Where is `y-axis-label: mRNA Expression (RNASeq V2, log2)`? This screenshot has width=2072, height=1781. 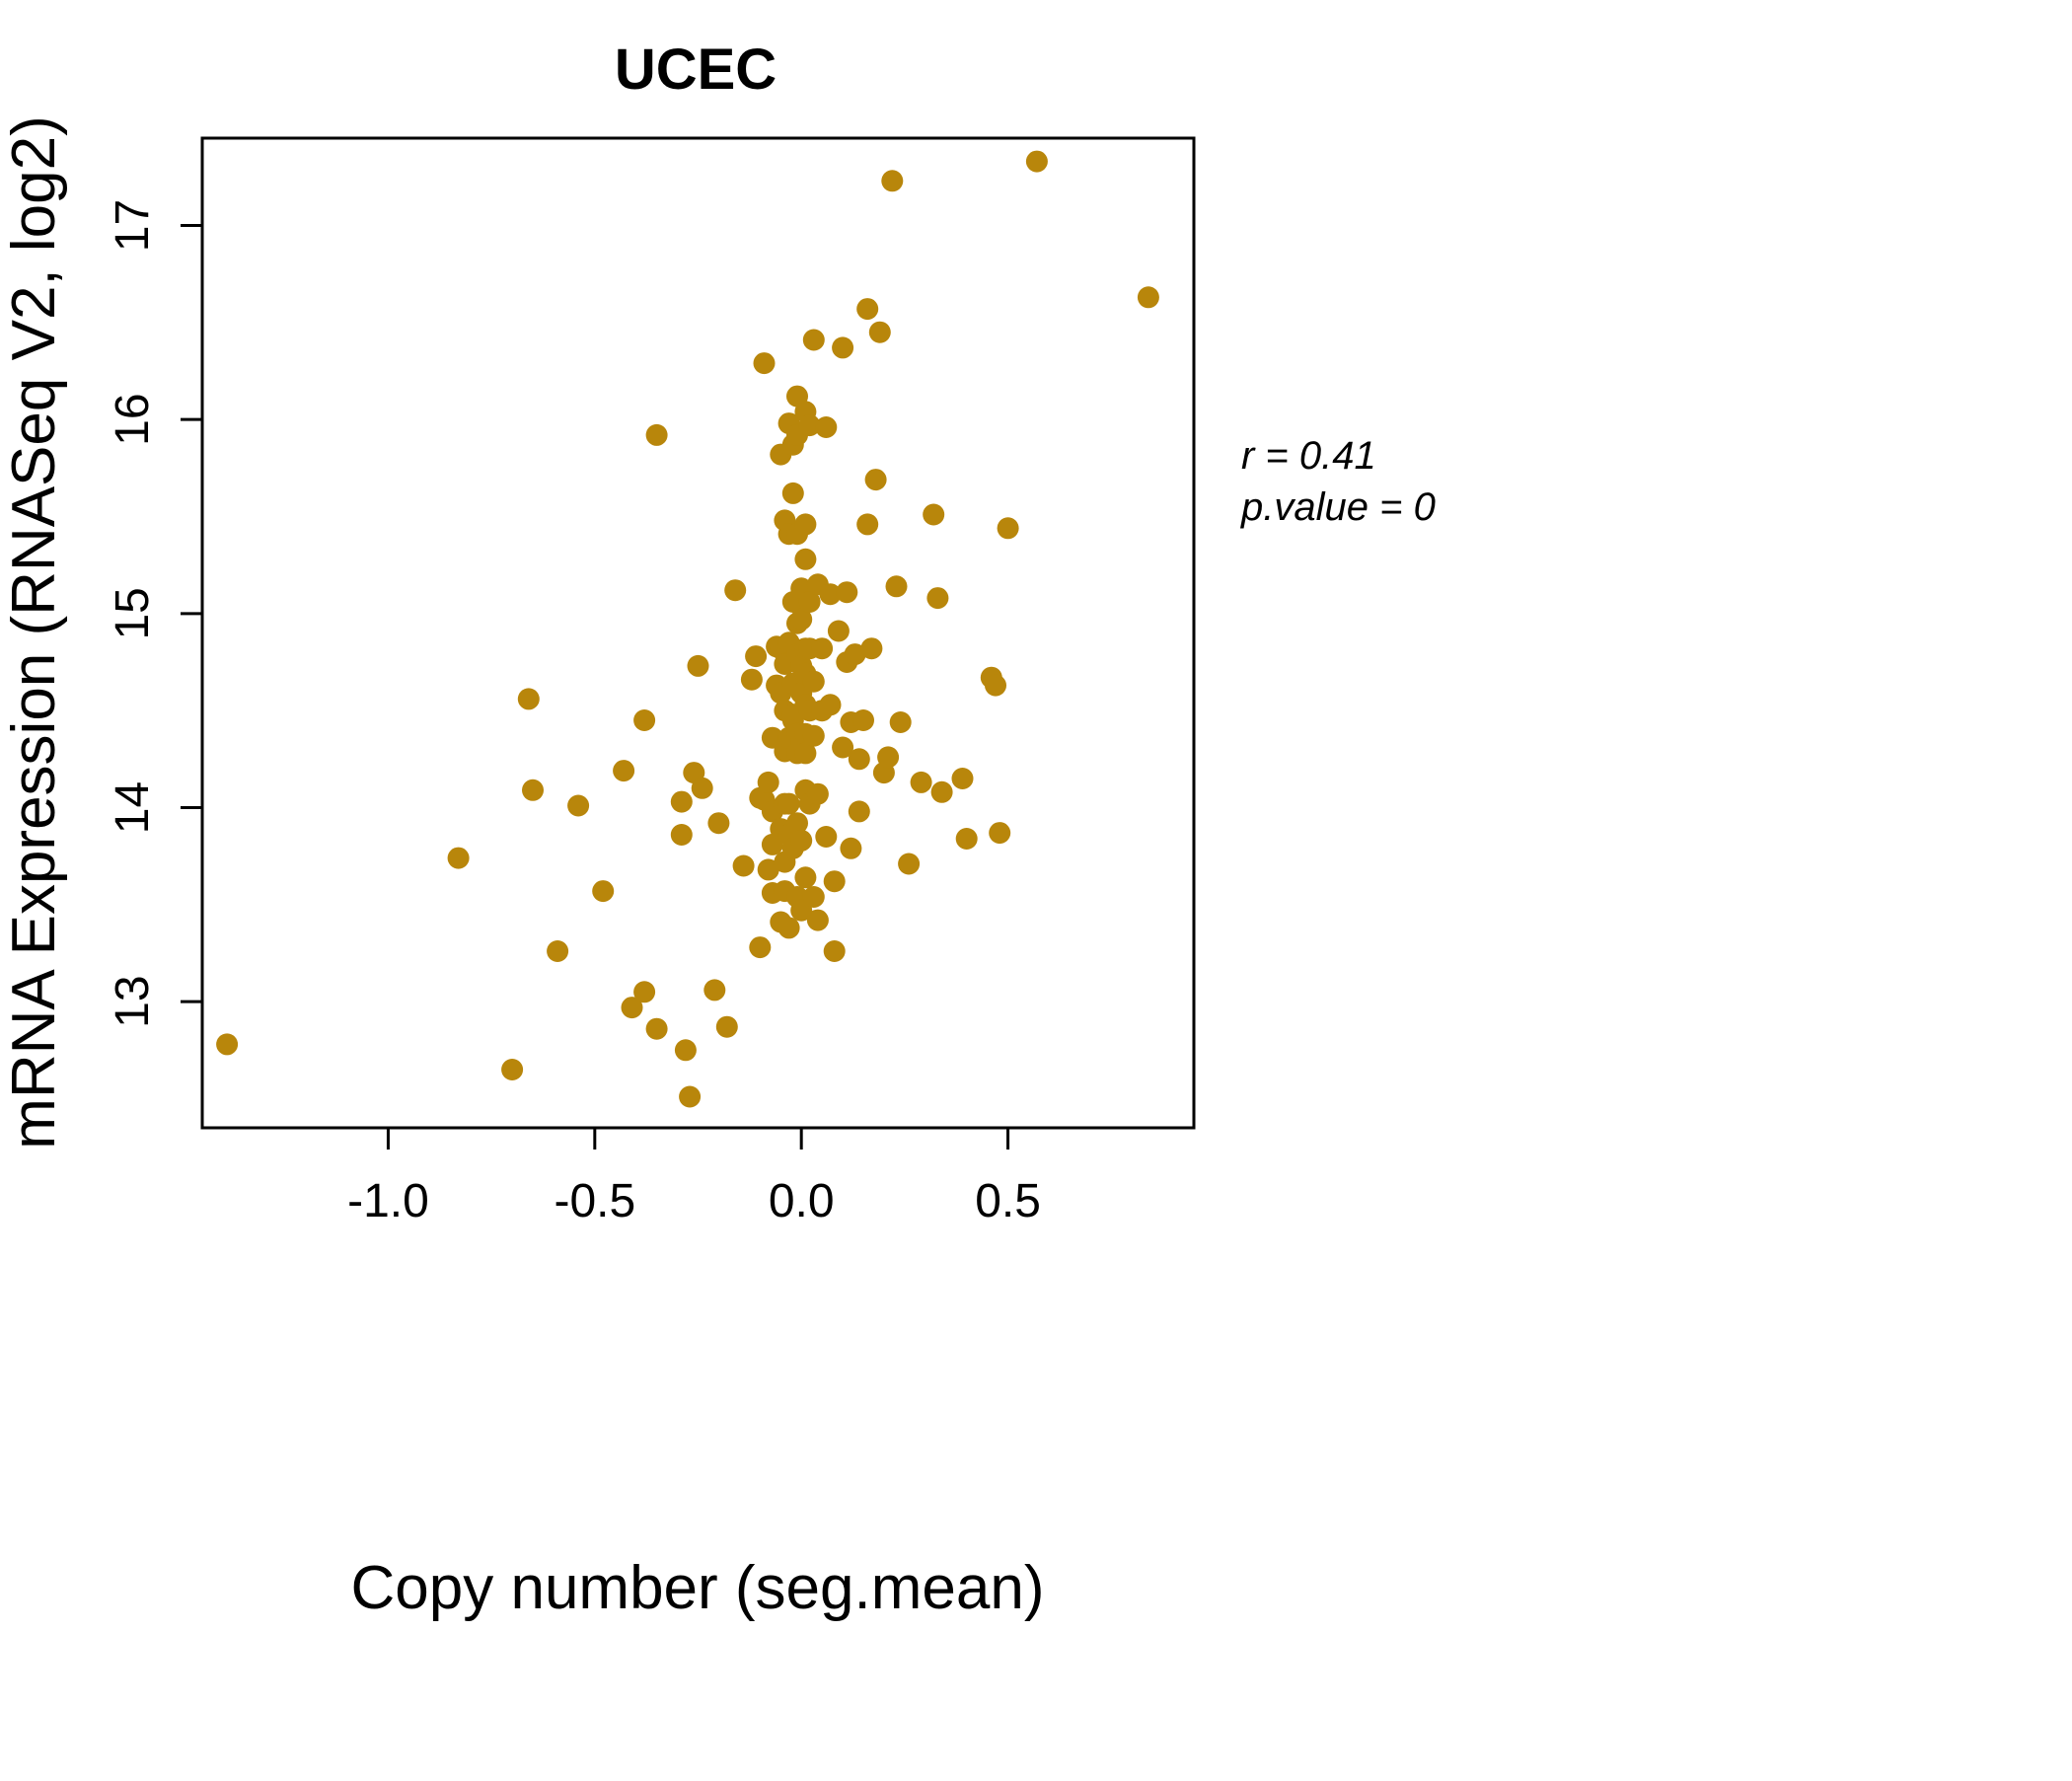
y-axis-label: mRNA Expression (RNASeq V2, log2) is located at coordinates (34, 632).